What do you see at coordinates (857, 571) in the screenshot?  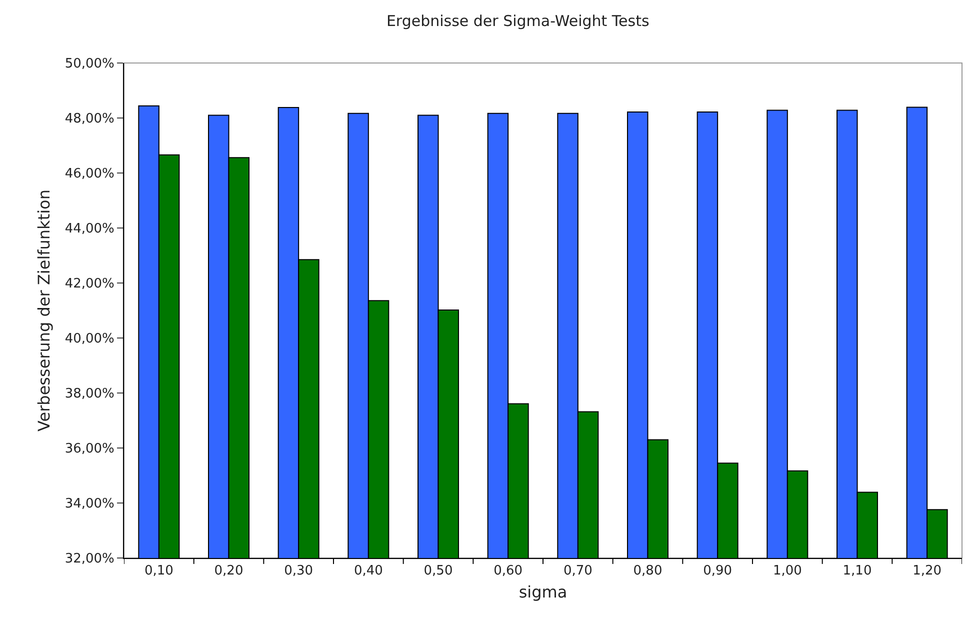 I see `x-tick-label: 1,10` at bounding box center [857, 571].